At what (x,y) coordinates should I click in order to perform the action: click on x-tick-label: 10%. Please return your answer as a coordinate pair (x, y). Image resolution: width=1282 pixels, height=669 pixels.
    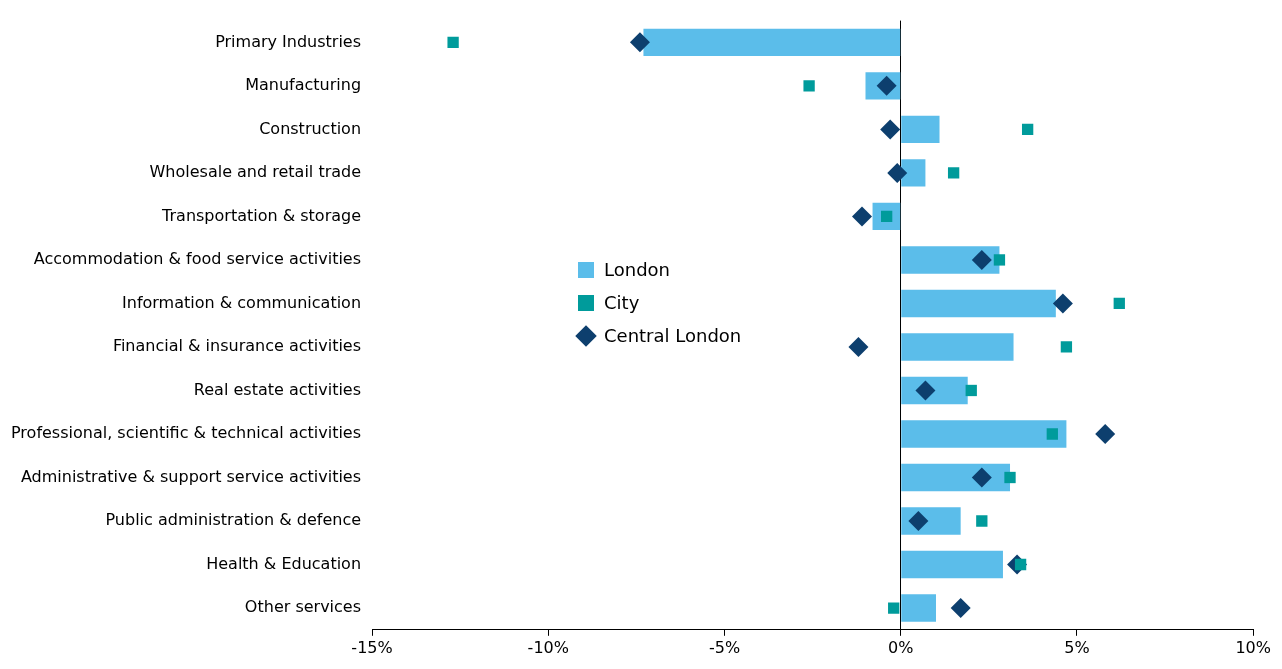
    Looking at the image, I should click on (1253, 647).